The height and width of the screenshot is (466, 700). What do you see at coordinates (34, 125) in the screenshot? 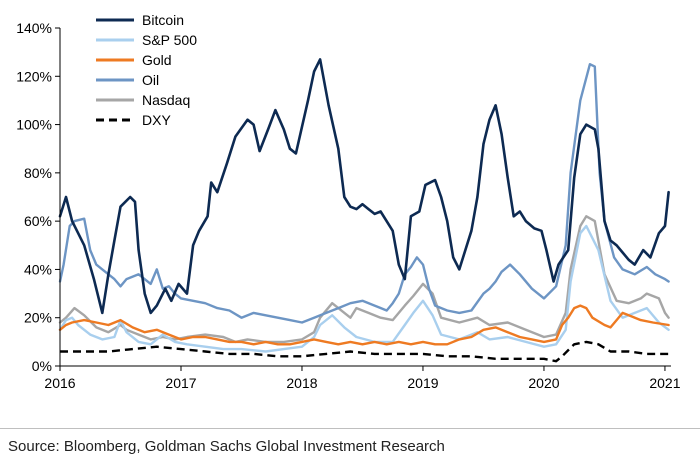
I see `y-tick-label: 100%` at bounding box center [34, 125].